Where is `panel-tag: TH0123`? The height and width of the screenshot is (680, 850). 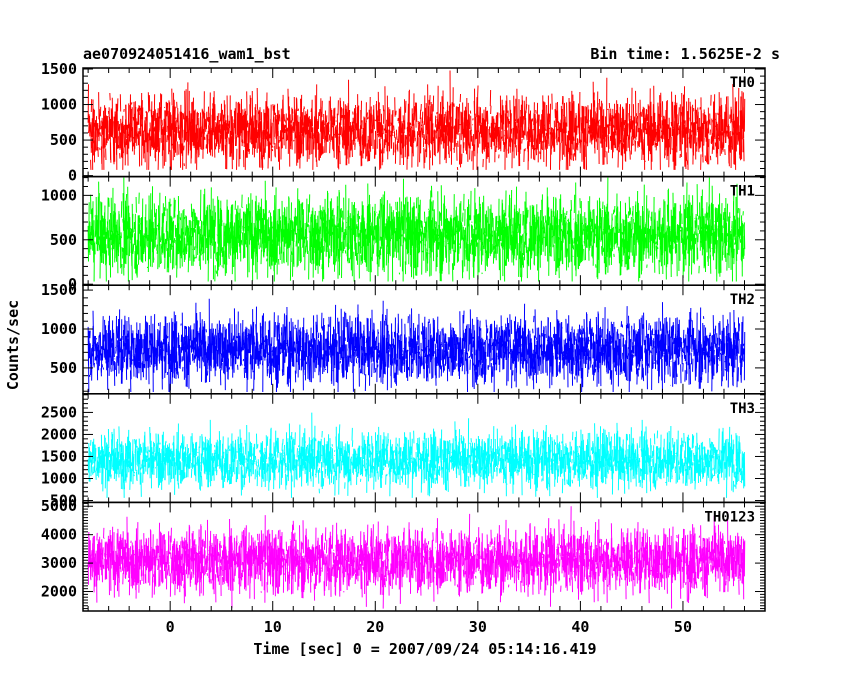
panel-tag: TH0123 is located at coordinates (729, 517).